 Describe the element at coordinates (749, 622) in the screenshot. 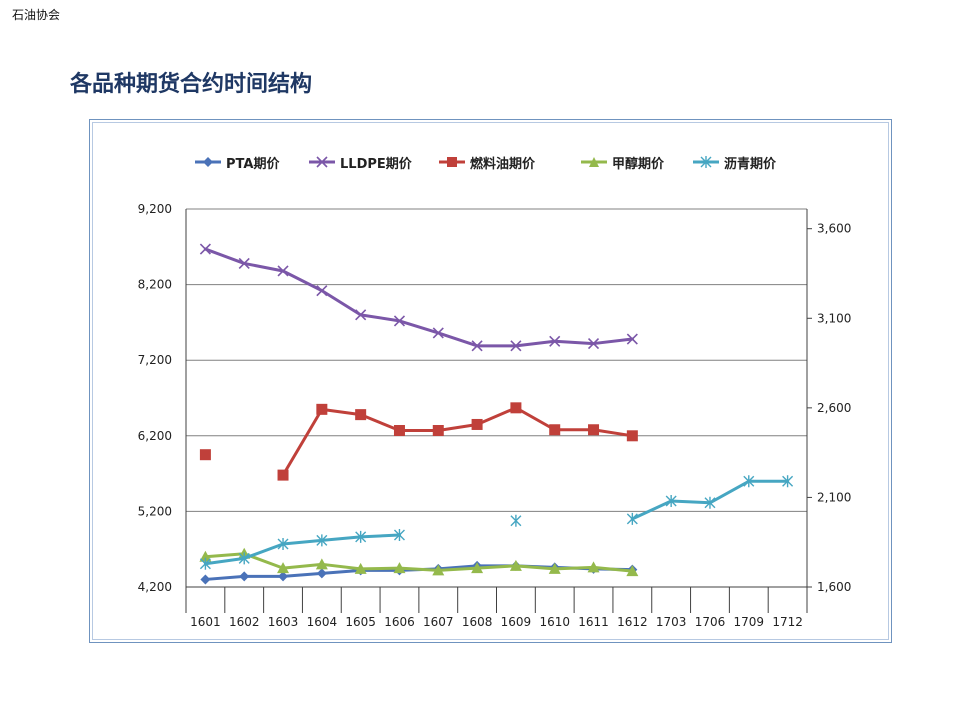

I see `x-tick-label: 1709` at that location.